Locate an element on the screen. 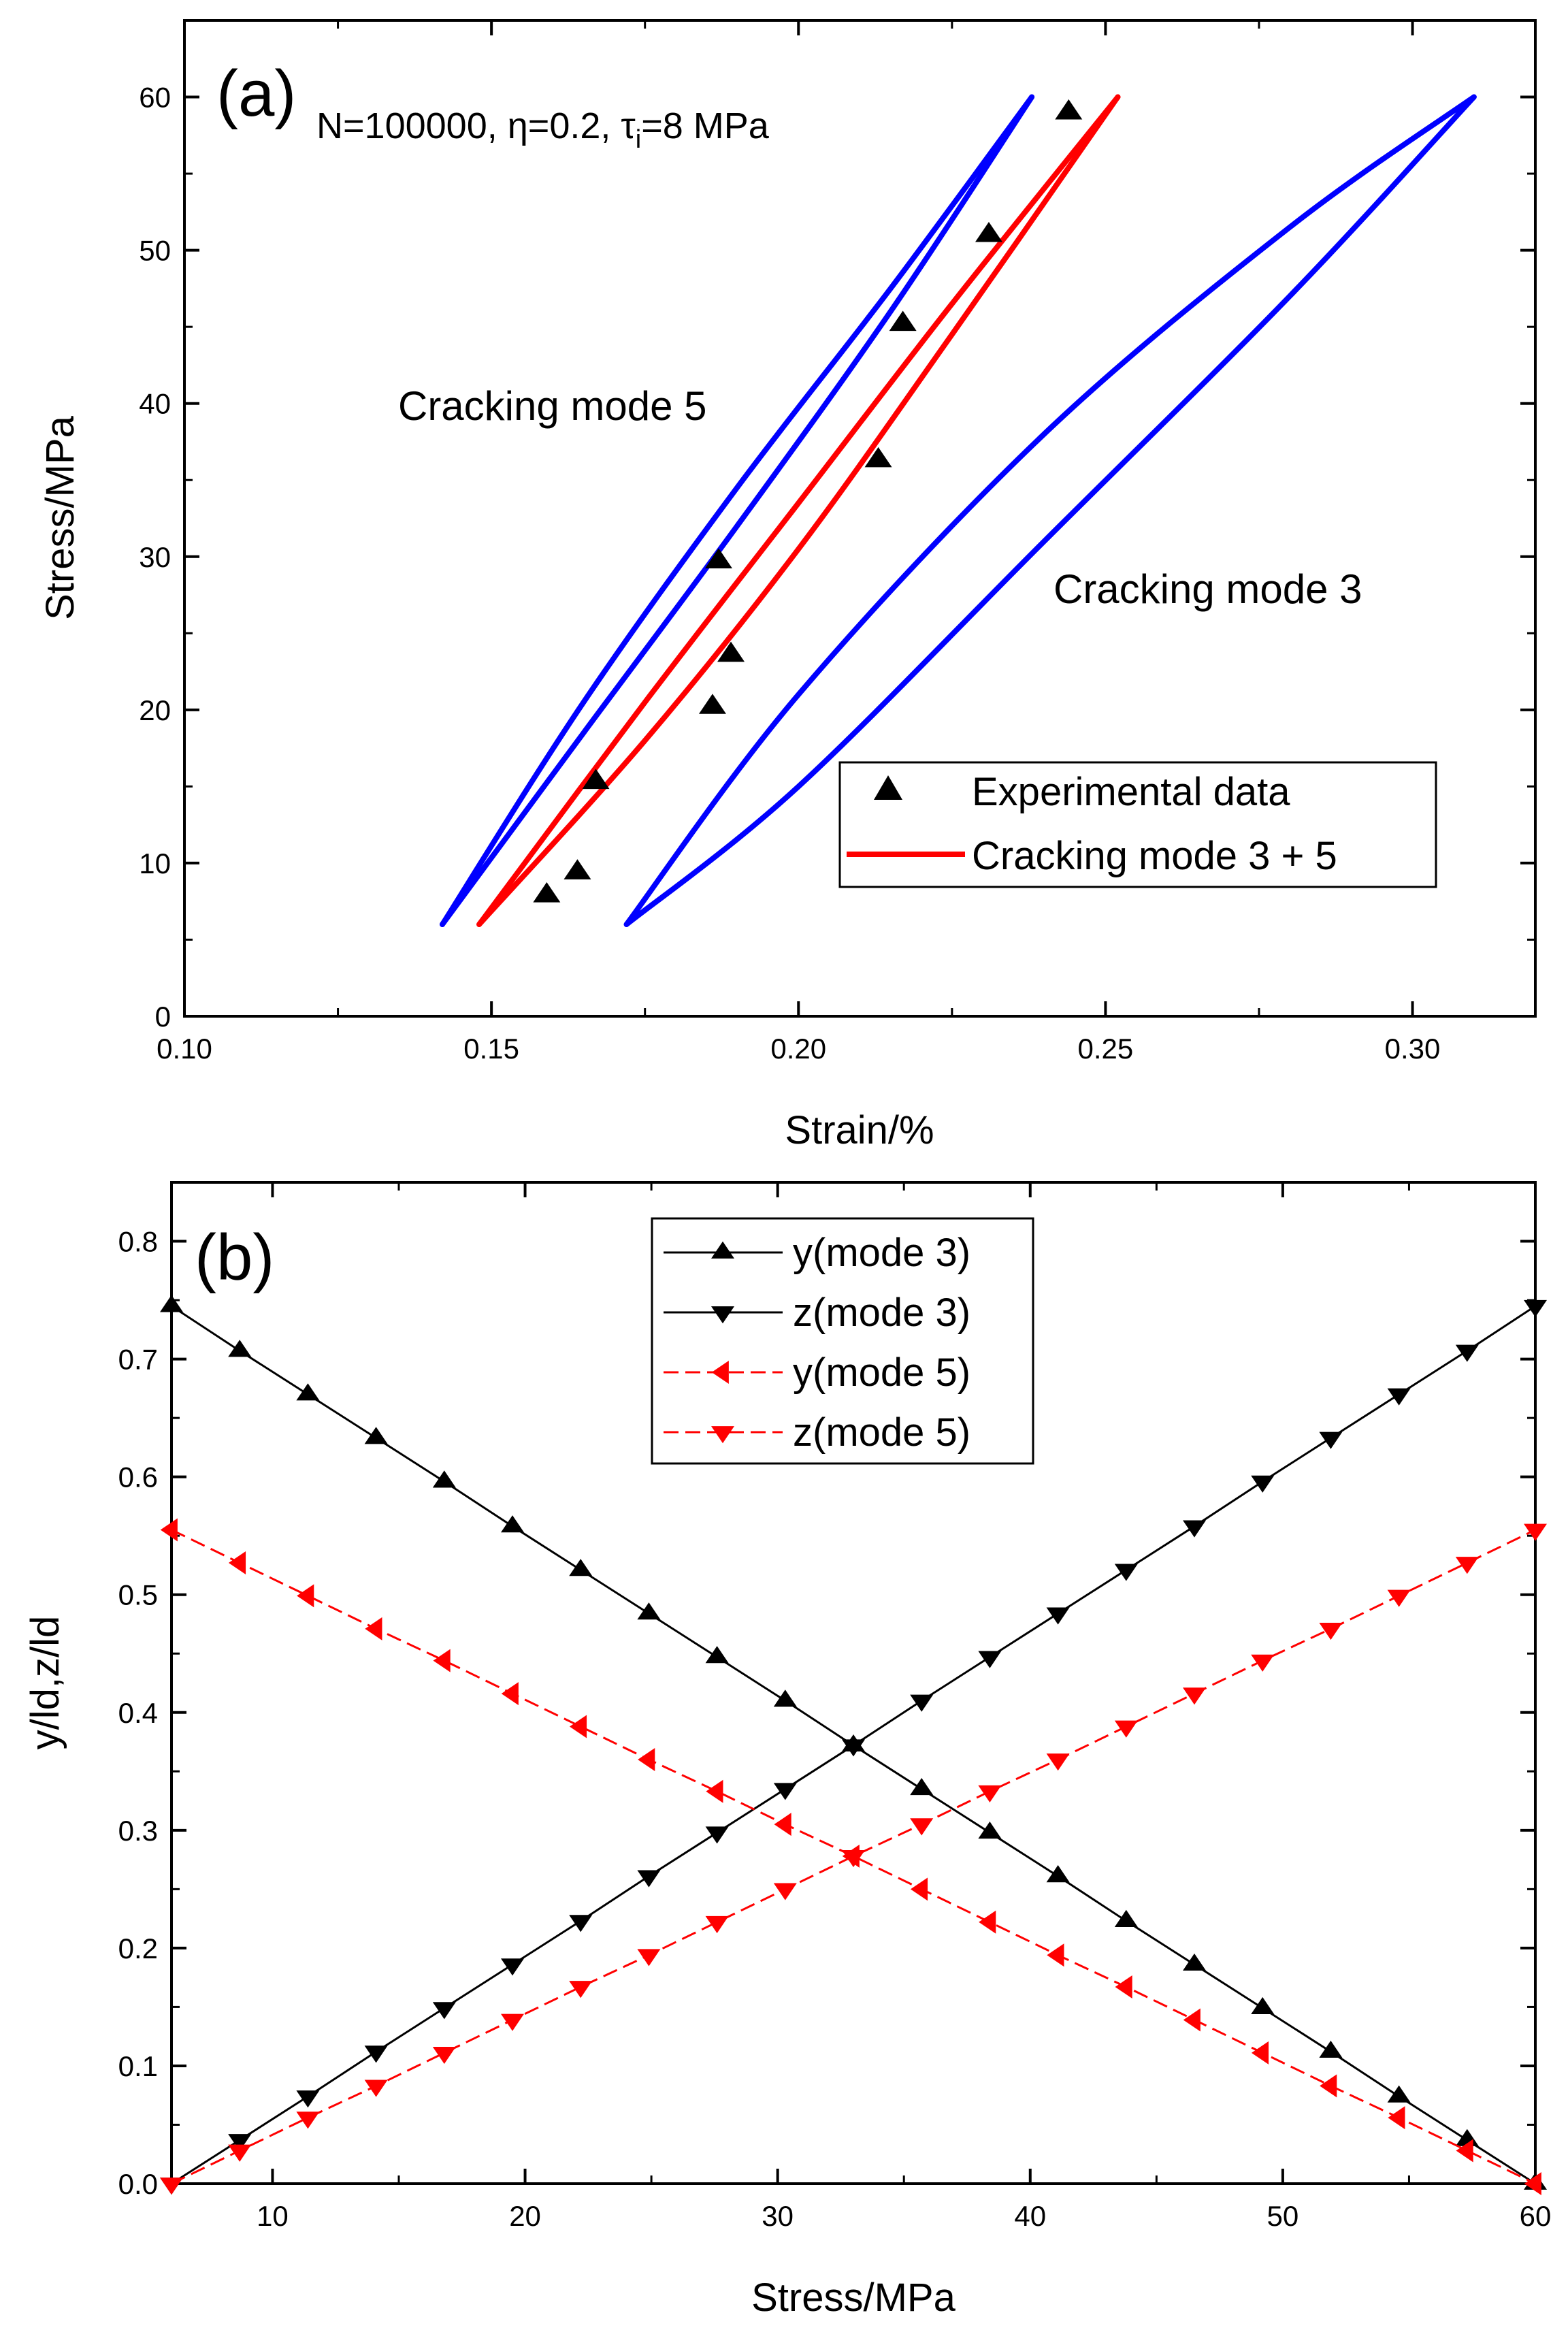 This screenshot has width=1568, height=2330. panel-a-x-tick-label: 0.10 is located at coordinates (185, 1049).